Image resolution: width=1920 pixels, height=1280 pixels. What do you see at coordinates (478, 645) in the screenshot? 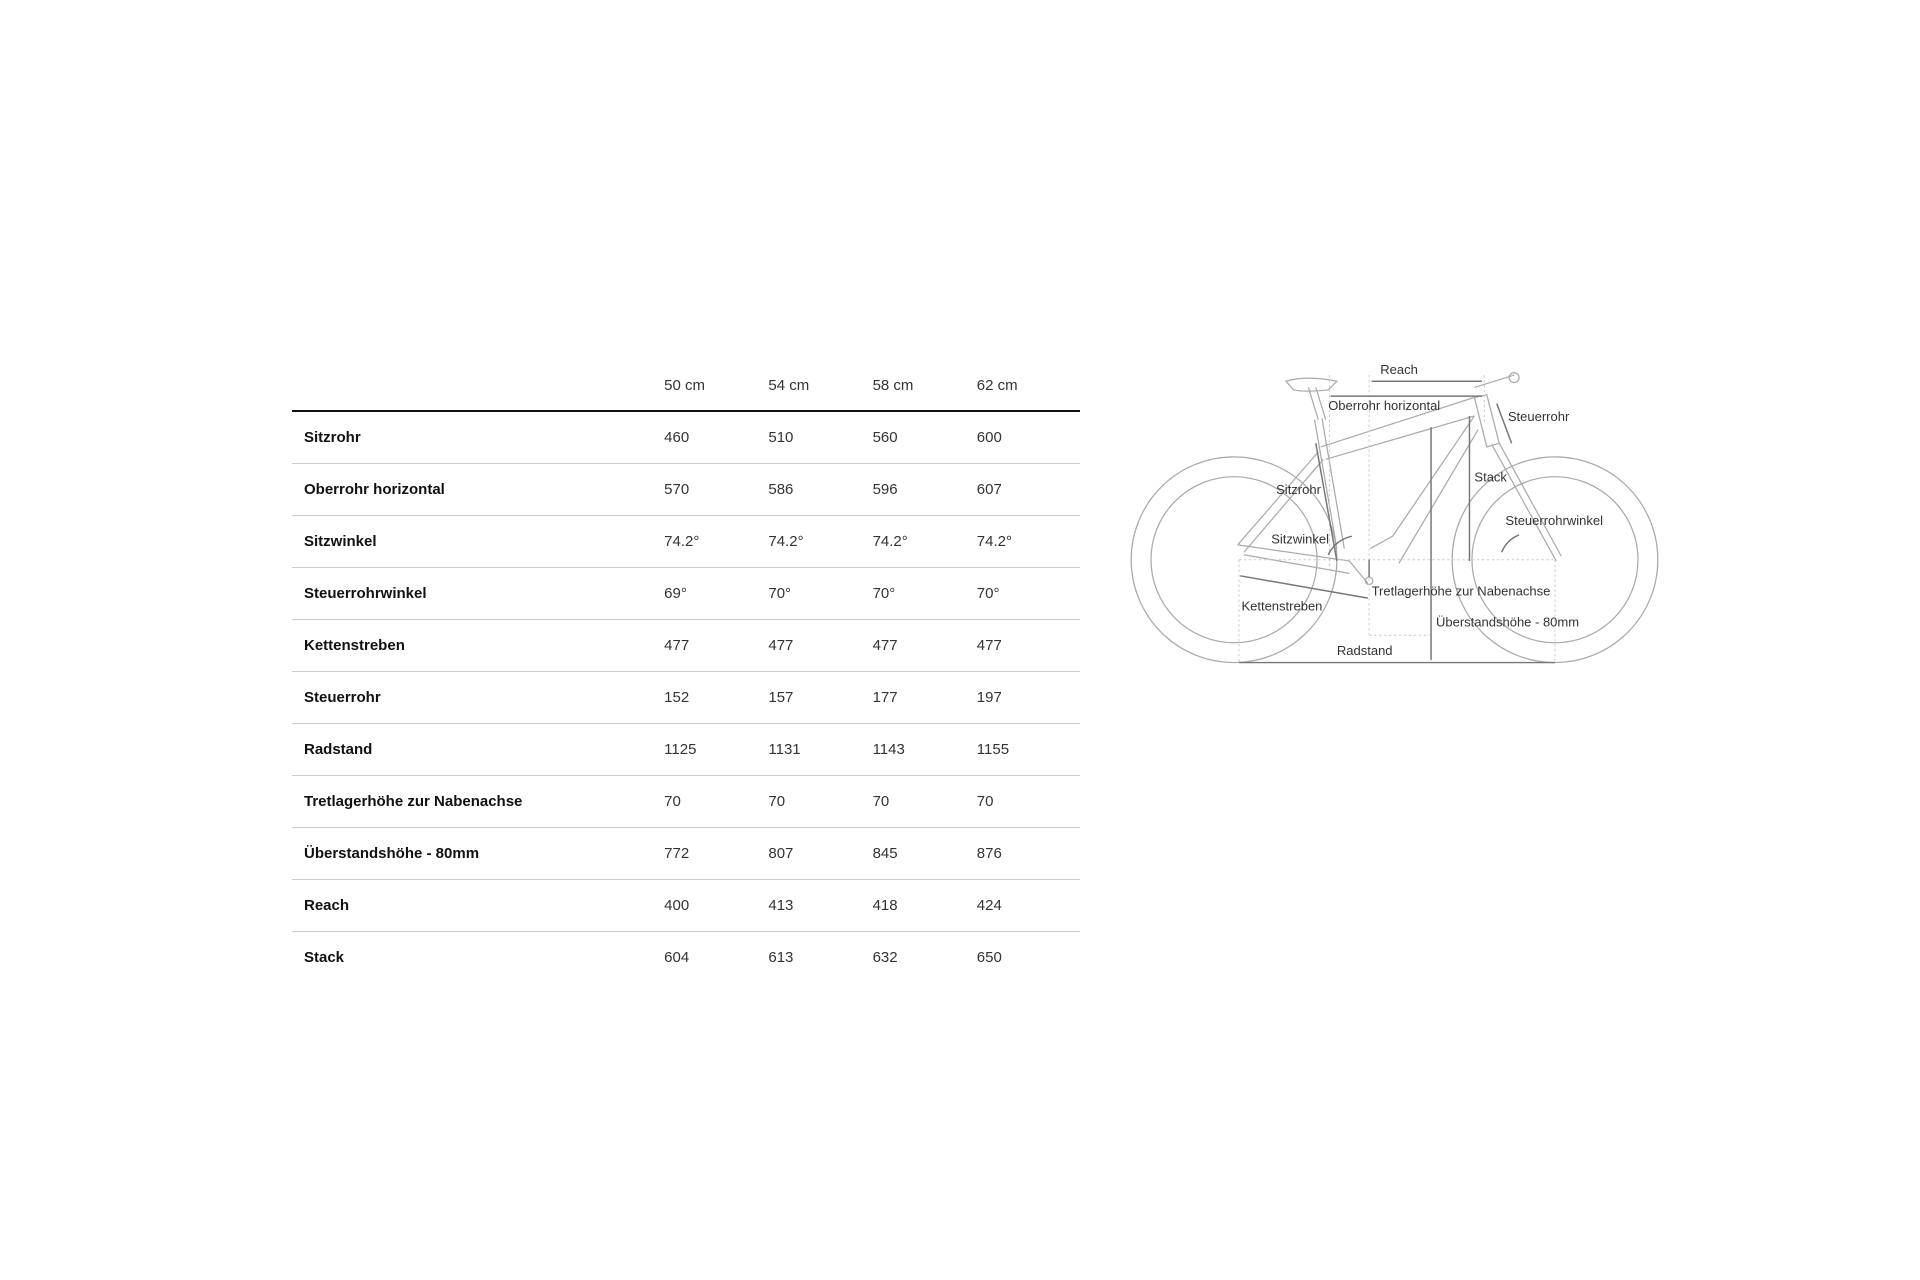
I see `row-label: Kettenstreben` at bounding box center [478, 645].